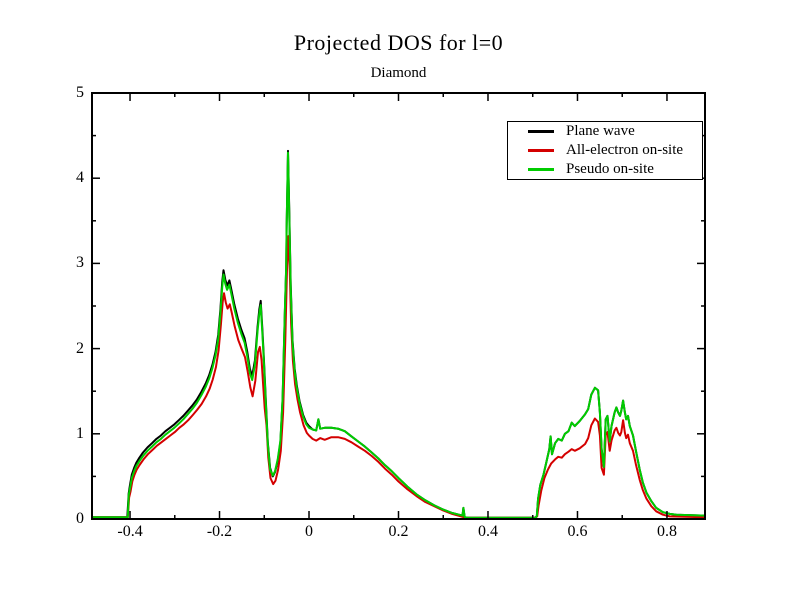  I want to click on x-tick-label: 0.6, so click(577, 531).